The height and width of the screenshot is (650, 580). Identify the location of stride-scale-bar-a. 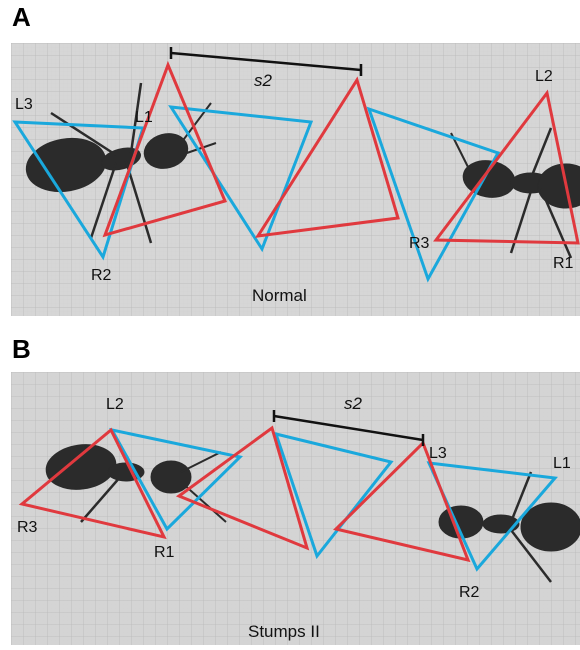
(266, 61).